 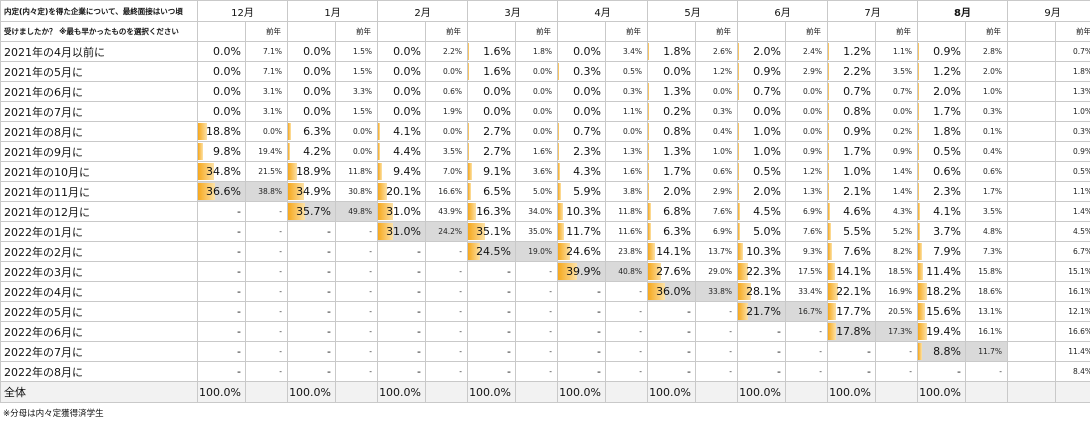 What do you see at coordinates (672, 271) in the screenshot?
I see `value-cell: 27.6%` at bounding box center [672, 271].